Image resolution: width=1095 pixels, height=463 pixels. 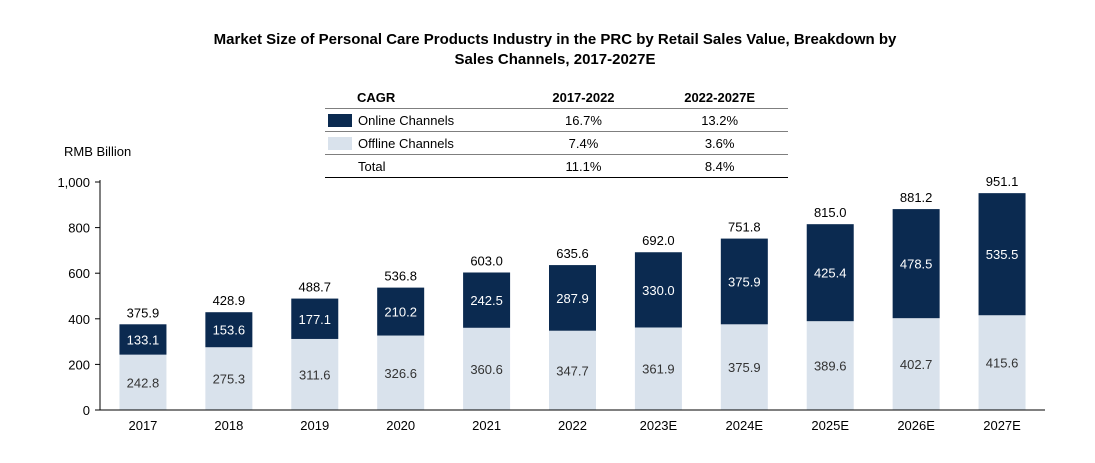 What do you see at coordinates (572, 425) in the screenshot?
I see `x-tick-label: 2022` at bounding box center [572, 425].